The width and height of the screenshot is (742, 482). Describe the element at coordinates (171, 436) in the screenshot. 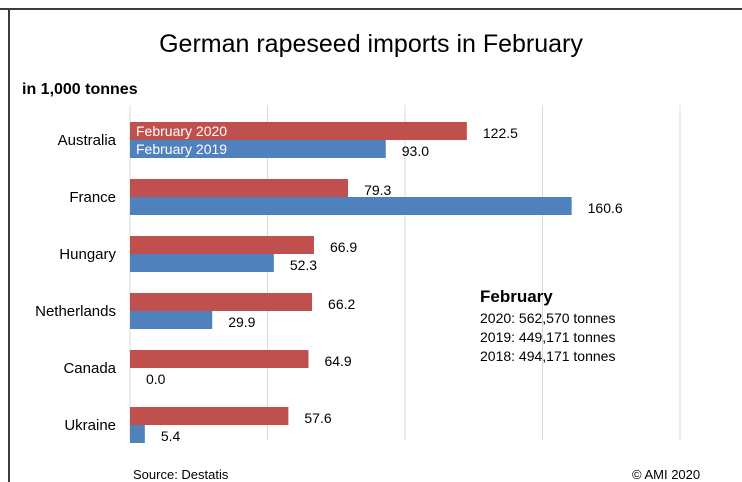

I see `value-label-ukraine-2019: 5.4` at that location.